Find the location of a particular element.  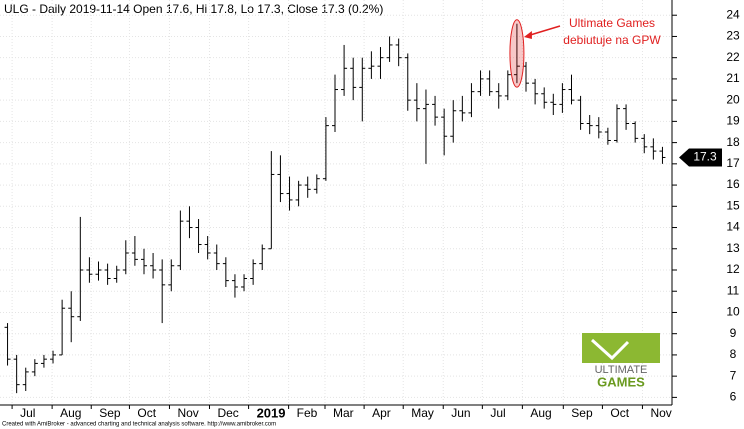

annotation-text: Ultimate Games is located at coordinates (612, 23).